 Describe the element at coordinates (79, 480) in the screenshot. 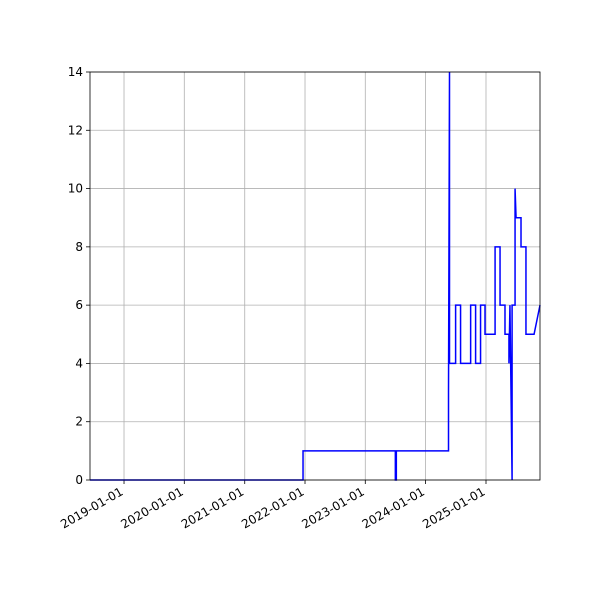

I see `y-tick-label: 0` at that location.